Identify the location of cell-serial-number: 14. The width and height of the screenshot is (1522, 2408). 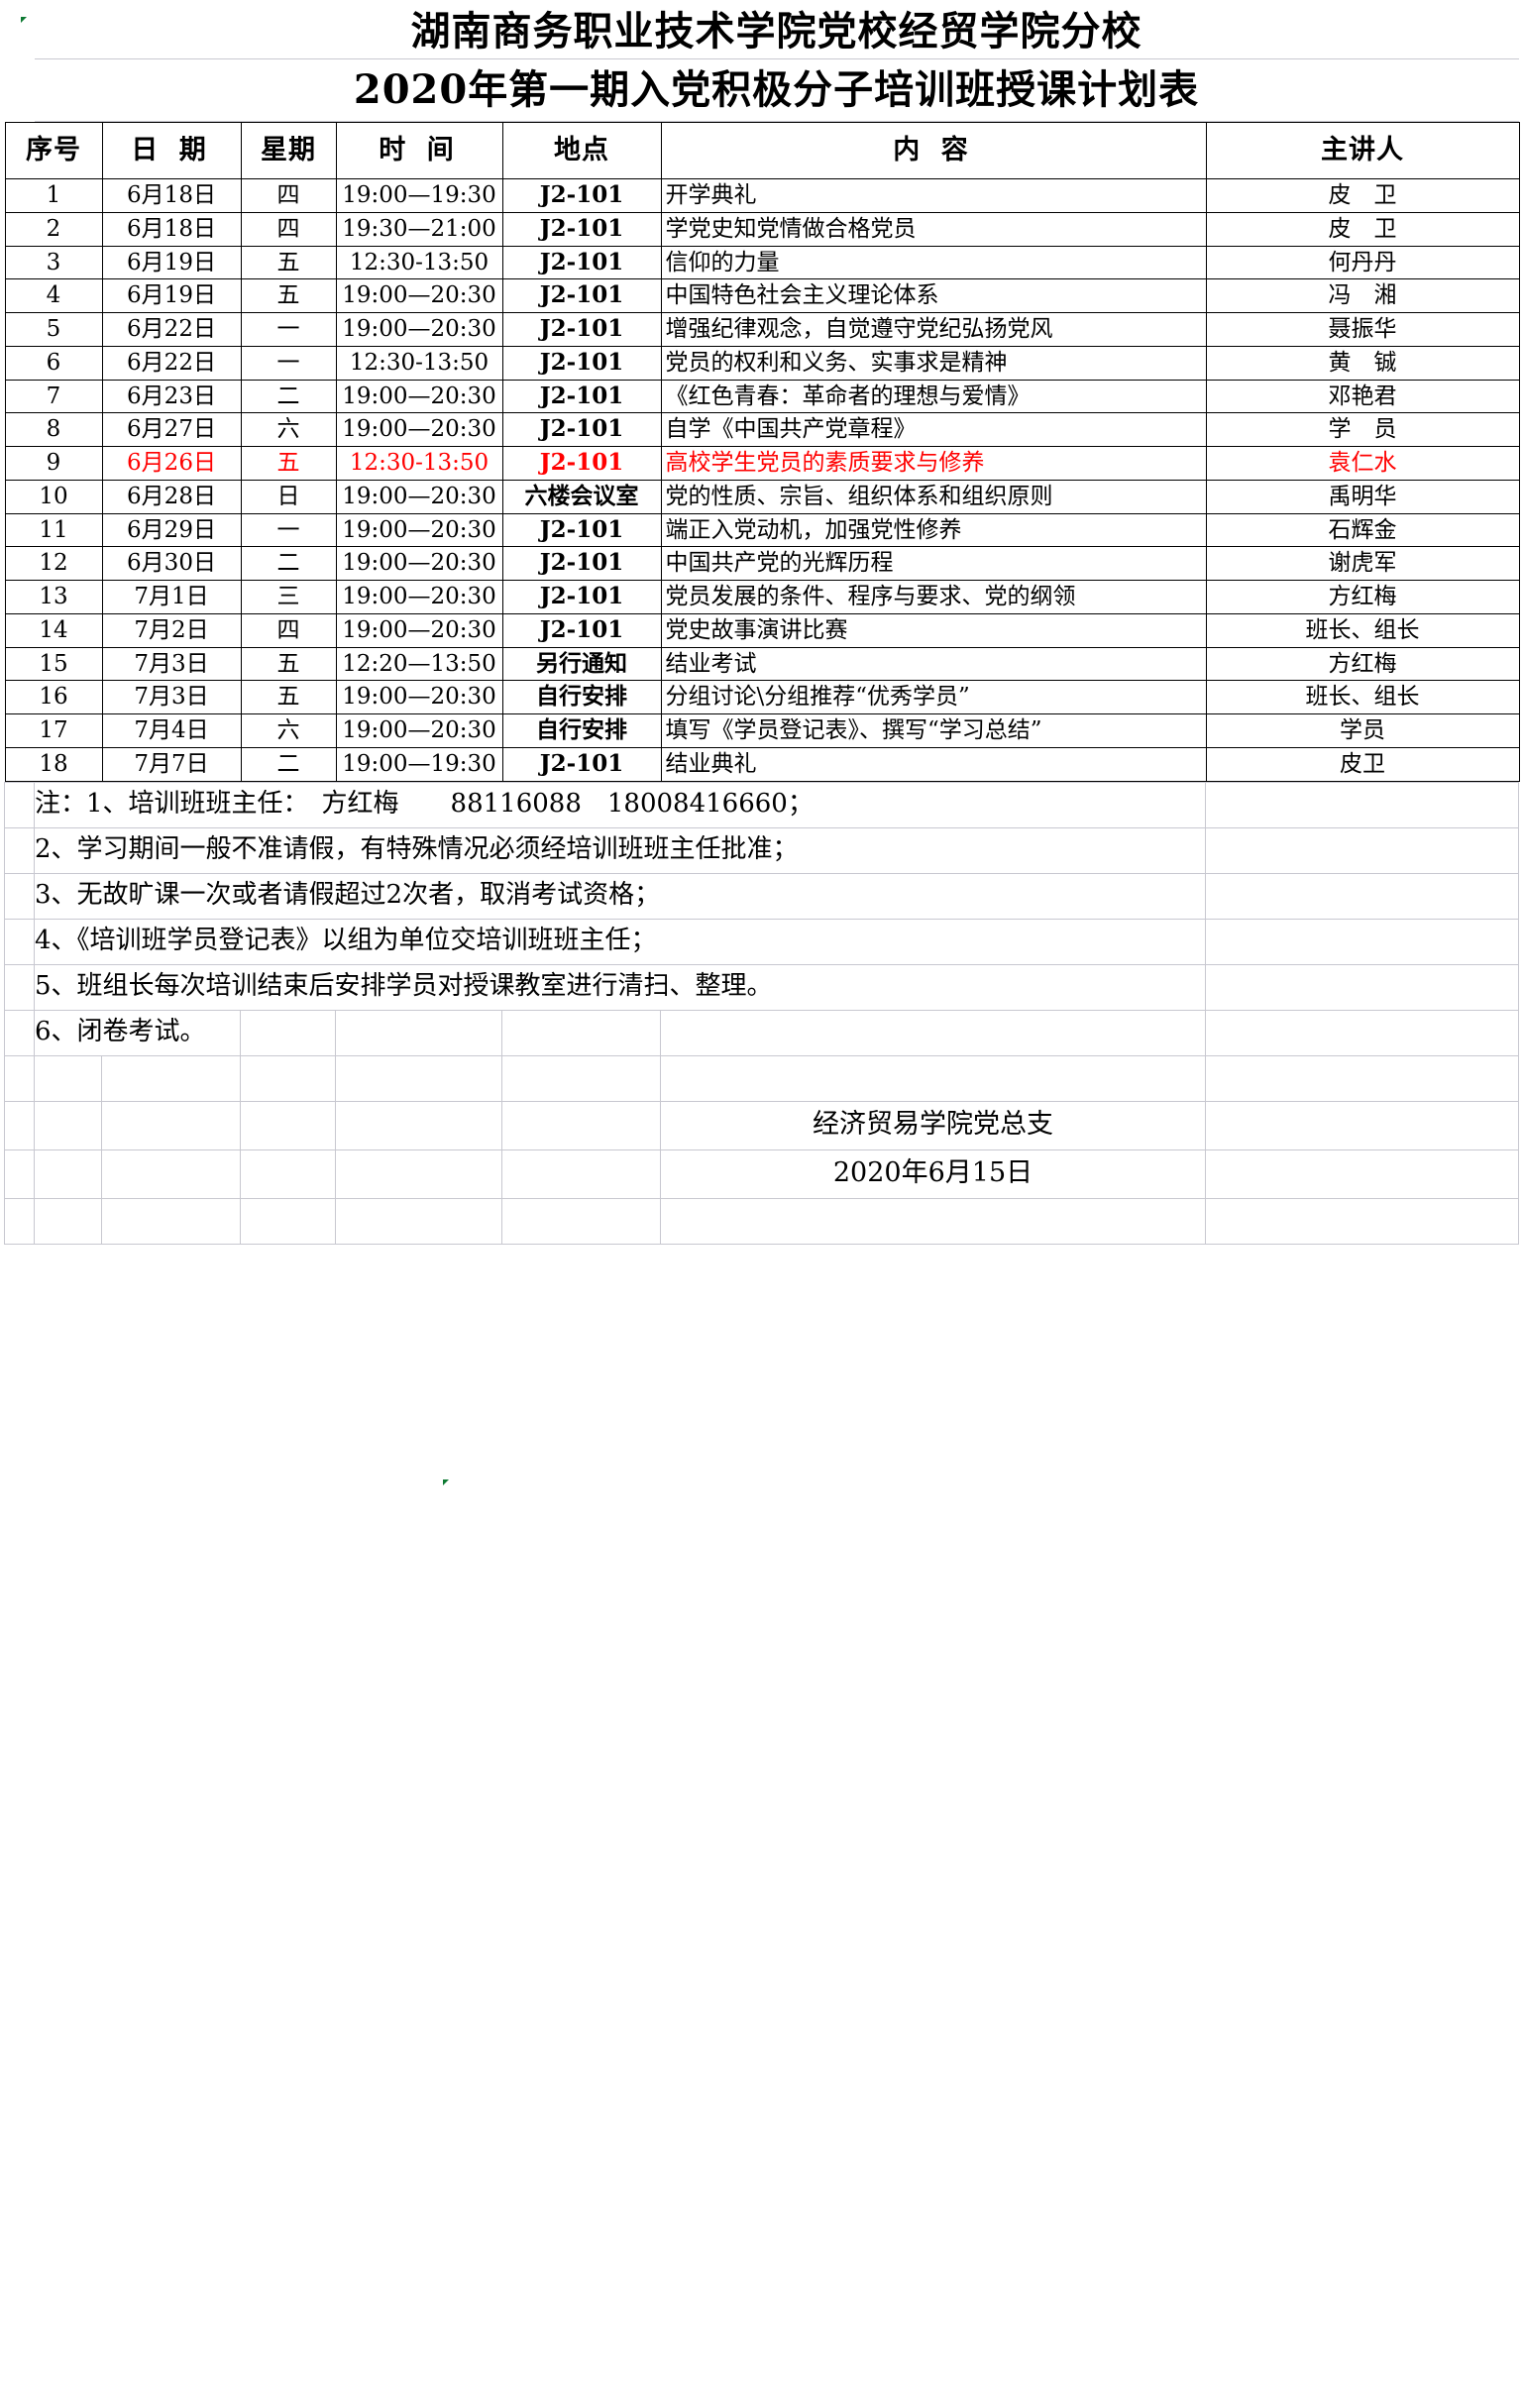
(53, 630).